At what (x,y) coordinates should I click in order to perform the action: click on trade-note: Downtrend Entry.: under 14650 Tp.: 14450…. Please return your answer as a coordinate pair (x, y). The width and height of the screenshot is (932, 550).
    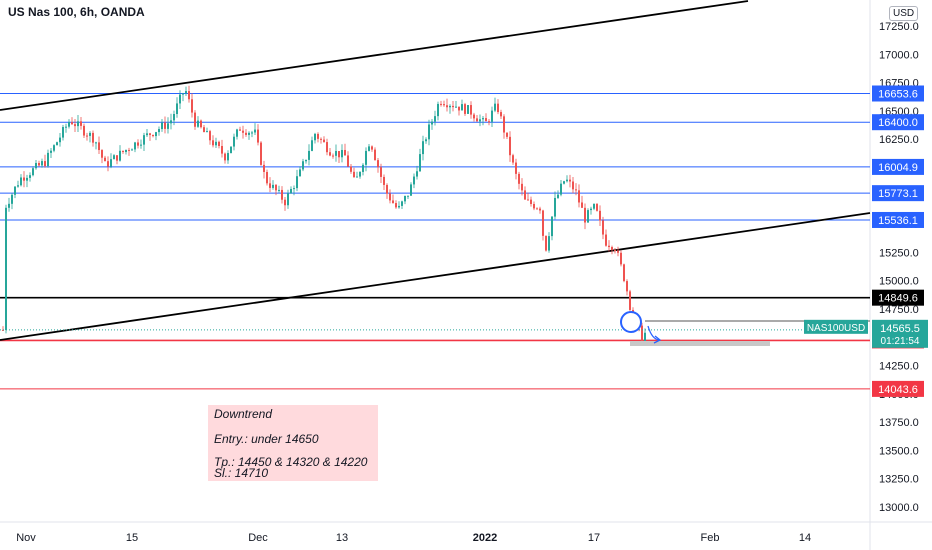
    Looking at the image, I should click on (293, 443).